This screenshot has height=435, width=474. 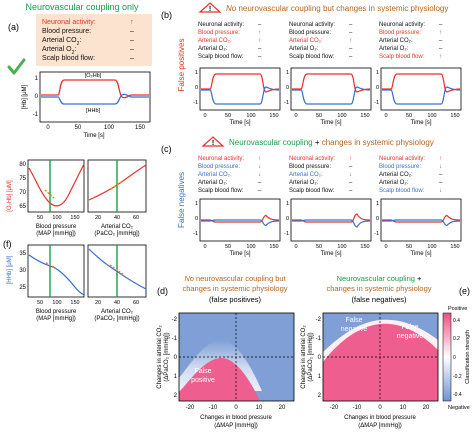 I want to click on panel-d-xtick: -10, so click(x=213, y=408).